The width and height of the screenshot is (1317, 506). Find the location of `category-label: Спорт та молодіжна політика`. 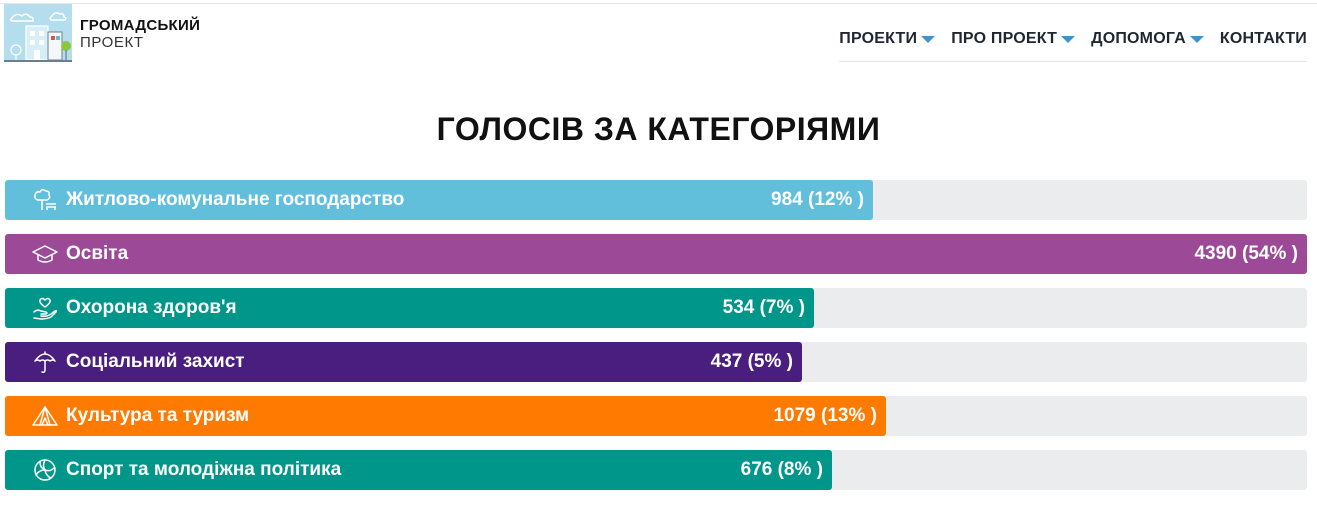

category-label: Спорт та молодіжна політика is located at coordinates (204, 469).